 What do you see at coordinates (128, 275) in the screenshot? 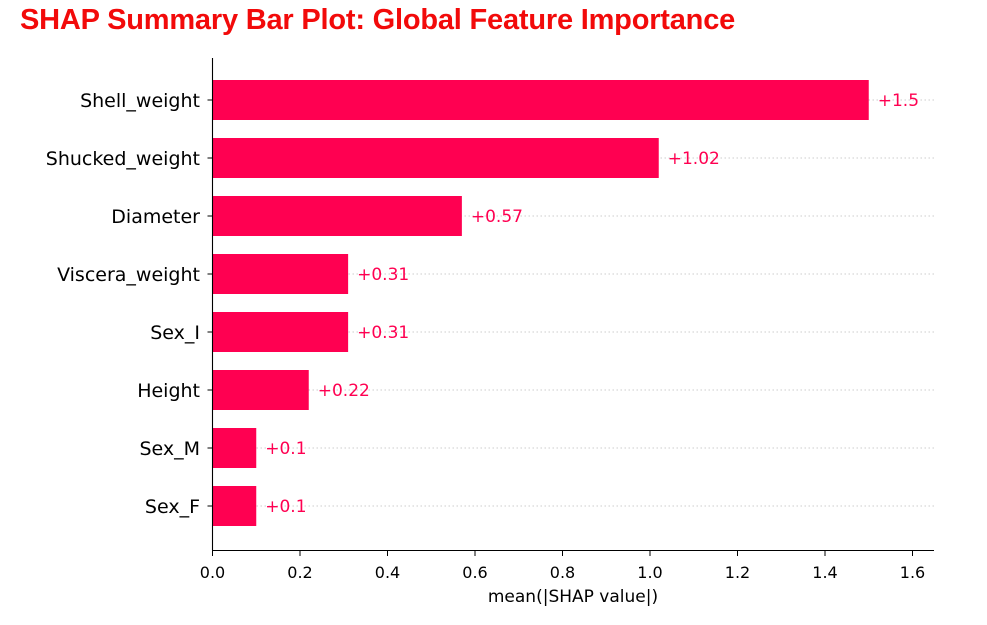
I see `feature-label: Viscera_weight` at bounding box center [128, 275].